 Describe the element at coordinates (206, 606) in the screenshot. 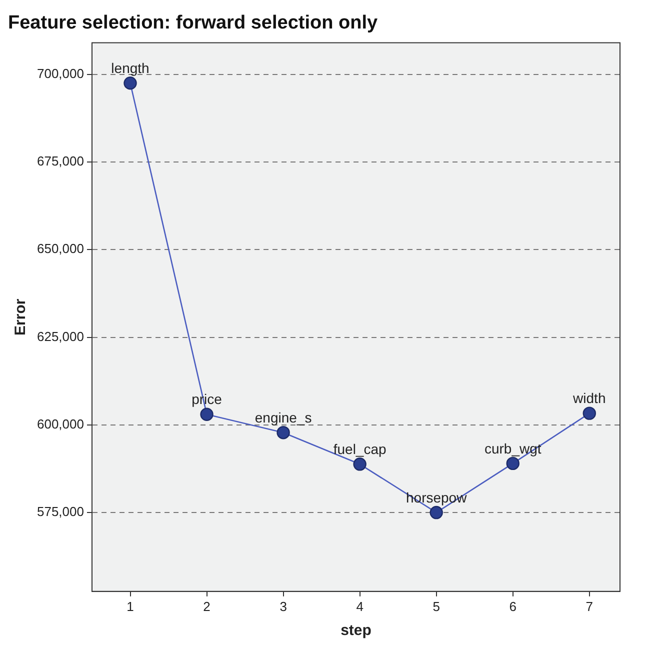

I see `x-tick-label: 2` at that location.